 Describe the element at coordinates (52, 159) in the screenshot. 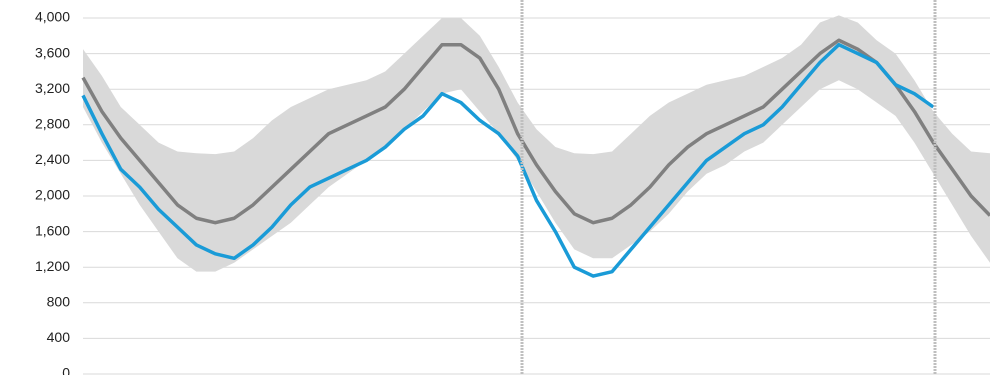

I see `y-tick-label: 2,400` at that location.